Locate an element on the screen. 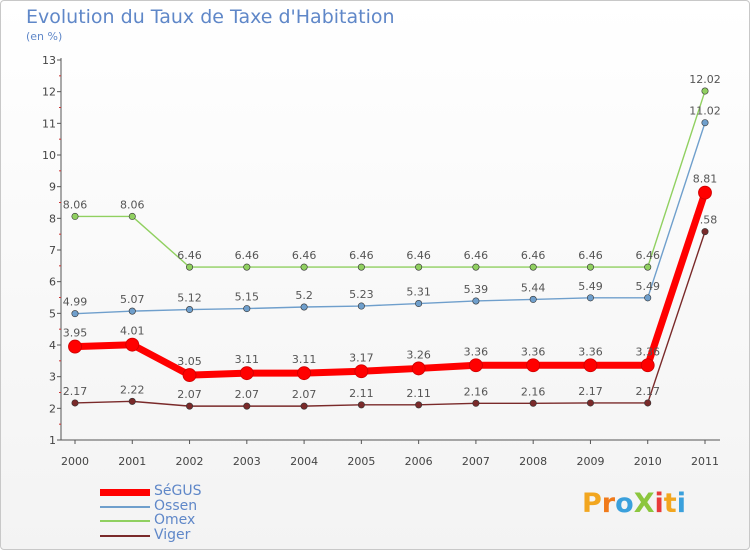  series-point-omex-2008 is located at coordinates (533, 267).